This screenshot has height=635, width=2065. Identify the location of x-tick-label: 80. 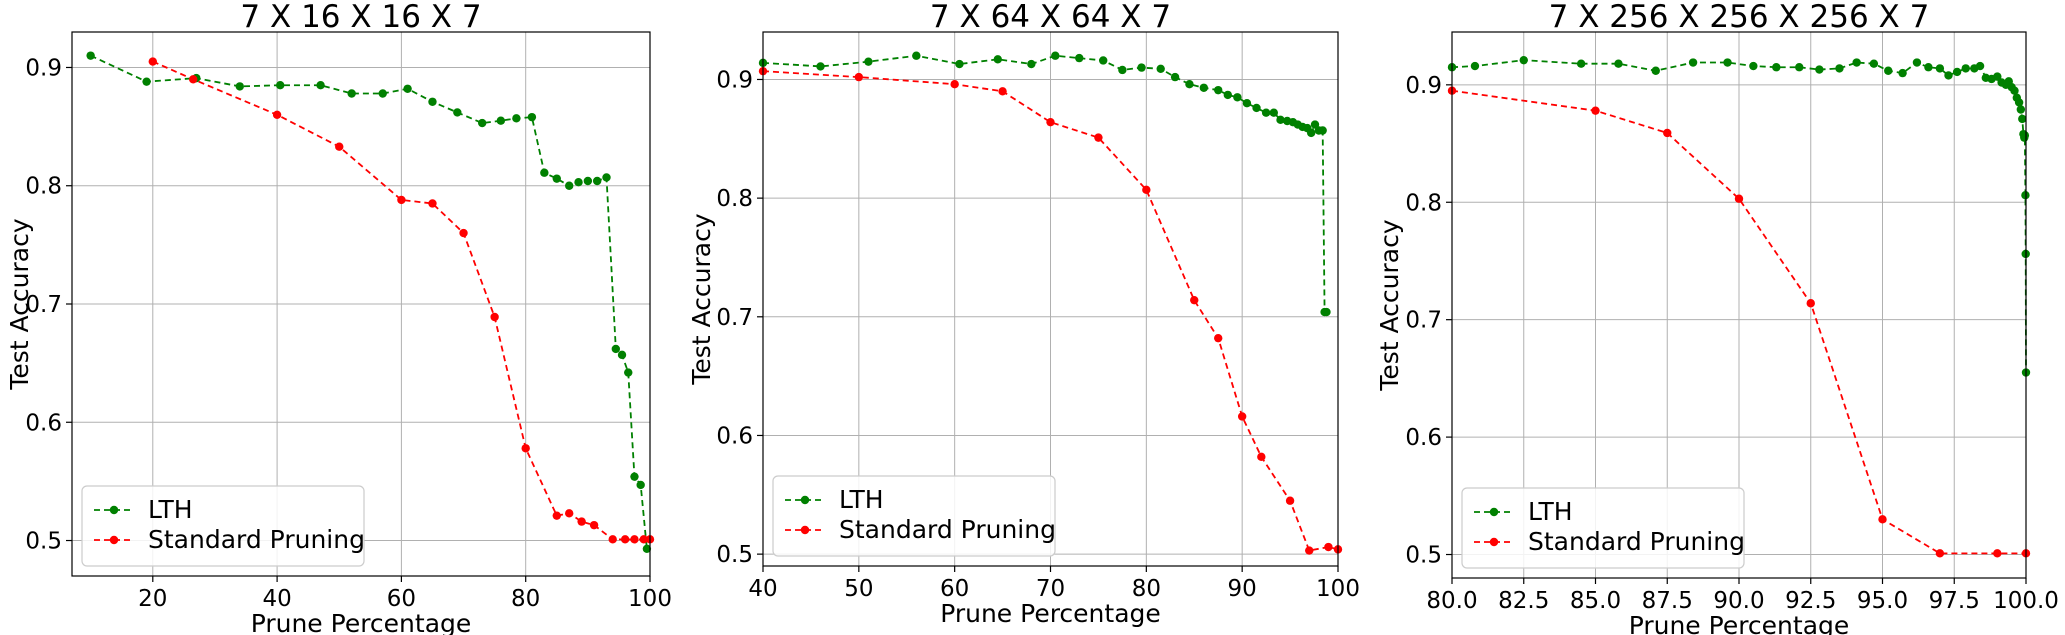
(525, 599).